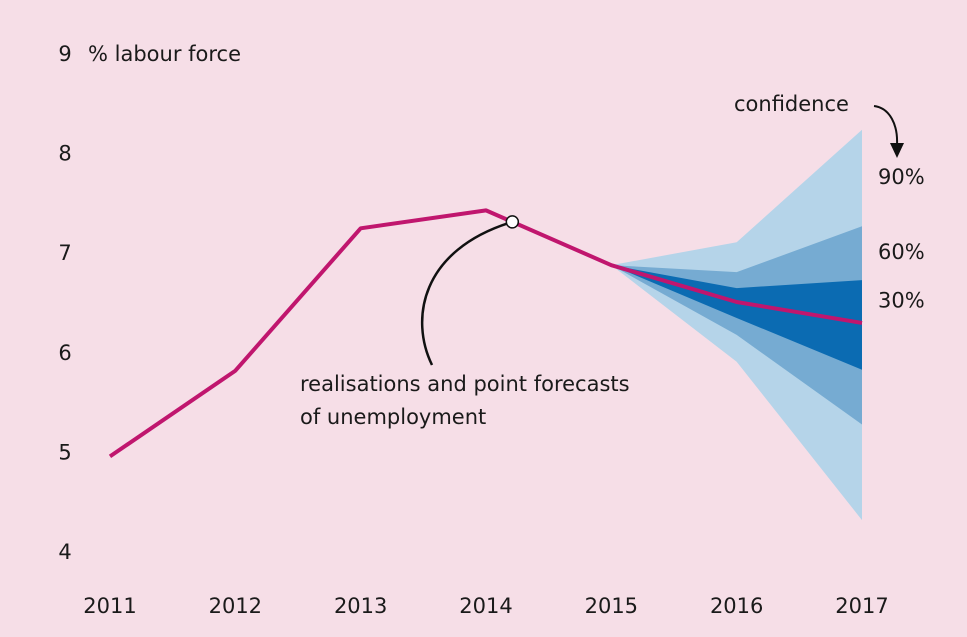 This screenshot has width=967, height=637. I want to click on annotation: of unemployment, so click(393, 417).